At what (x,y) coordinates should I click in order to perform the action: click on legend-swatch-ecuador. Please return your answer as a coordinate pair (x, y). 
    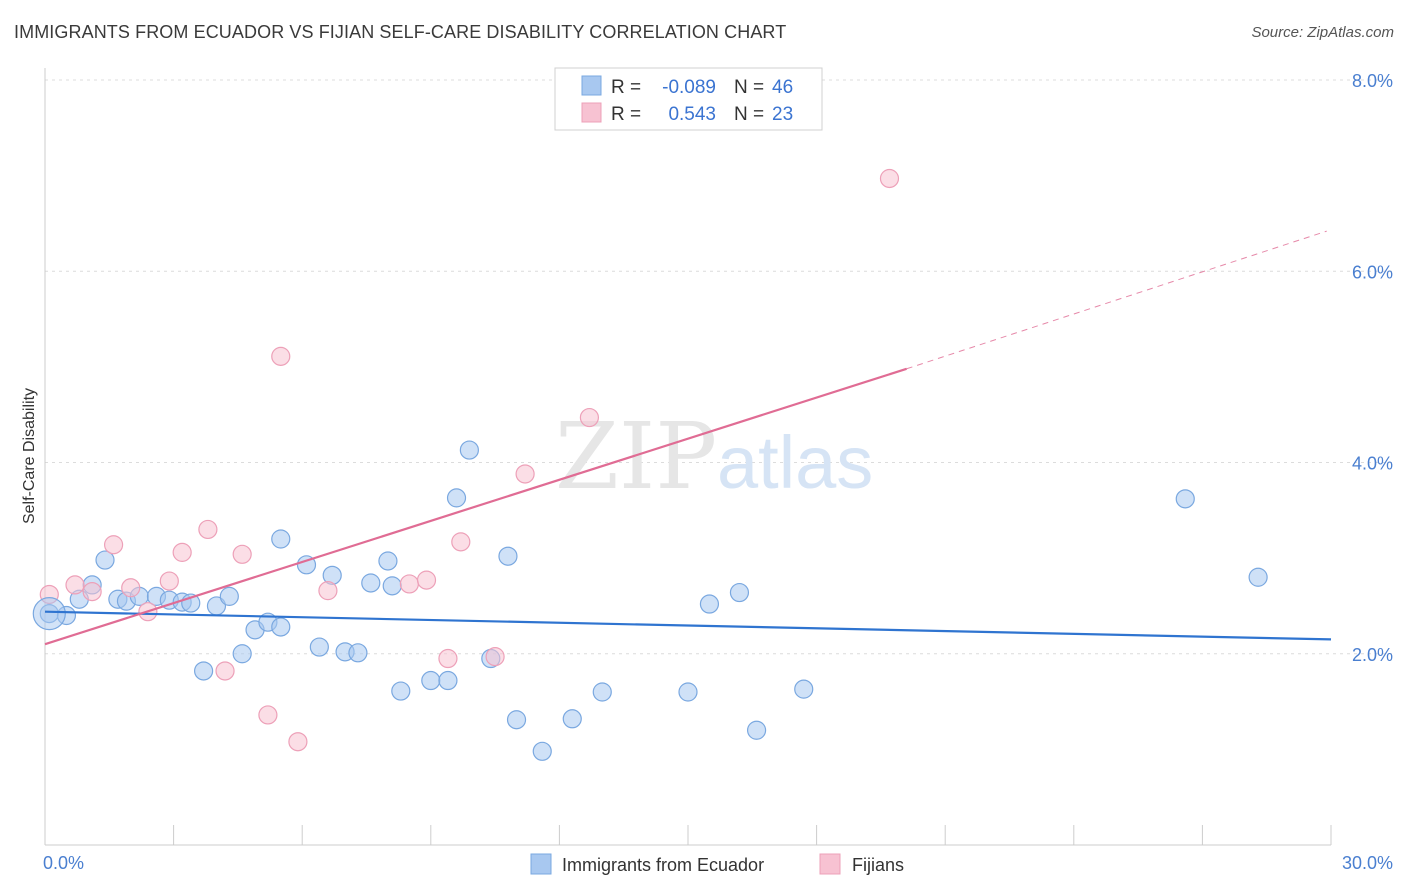
    Looking at the image, I should click on (591, 85).